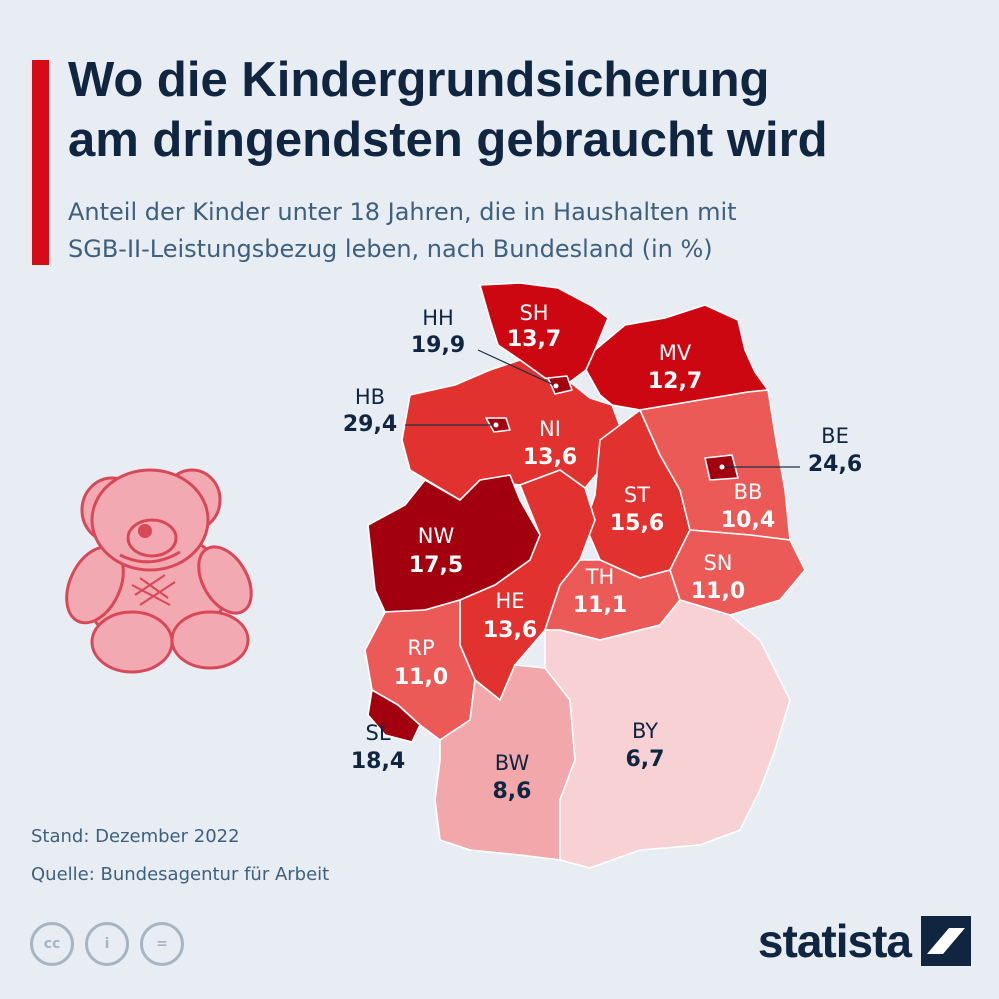 The height and width of the screenshot is (999, 999). Describe the element at coordinates (645, 759) in the screenshot. I see `label-by-value: 6,7` at that location.